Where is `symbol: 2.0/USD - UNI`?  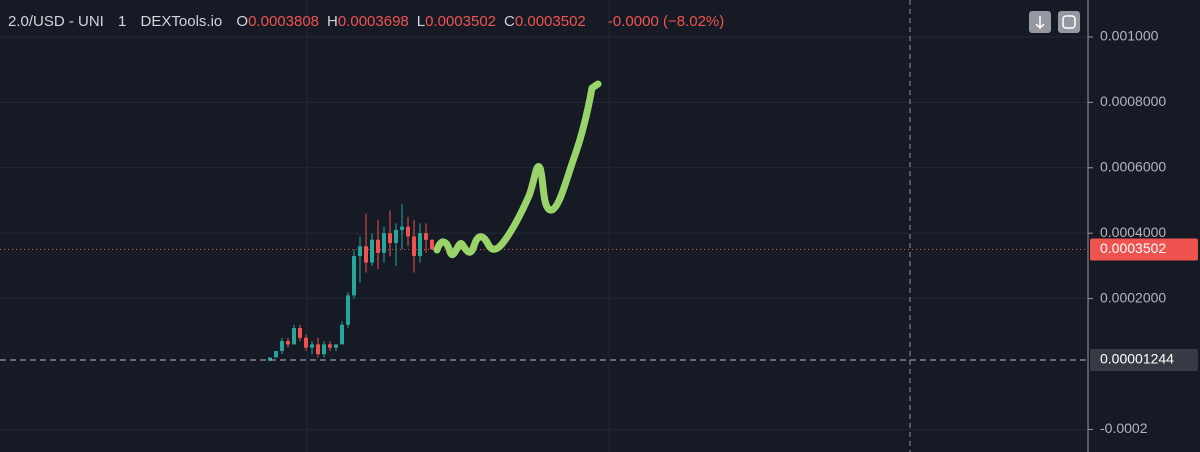 symbol: 2.0/USD - UNI is located at coordinates (56, 21).